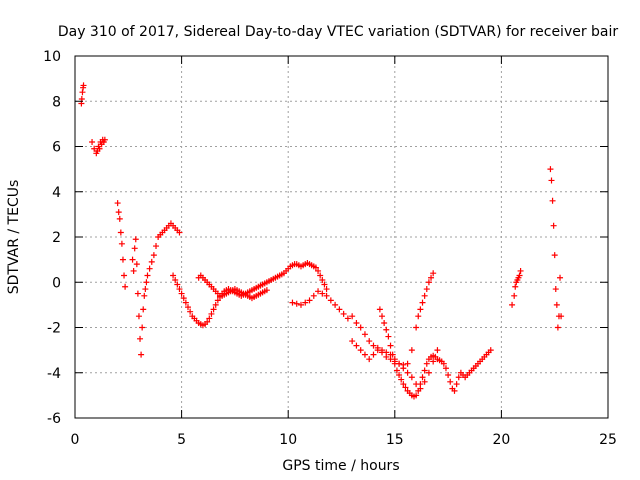  Describe the element at coordinates (54, 419) in the screenshot. I see `y-tick-label: -6` at that location.